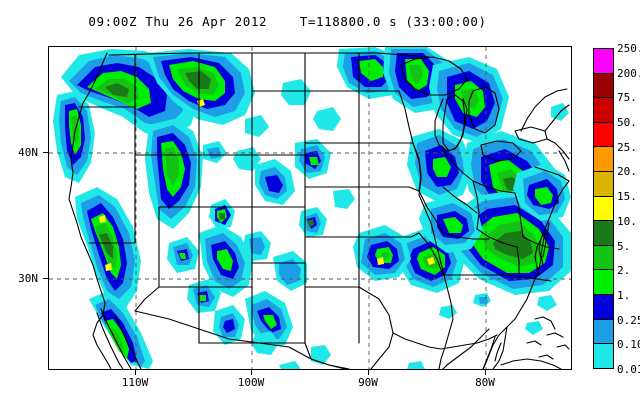  I want to click on precip-great-basin, so click(253, 286).